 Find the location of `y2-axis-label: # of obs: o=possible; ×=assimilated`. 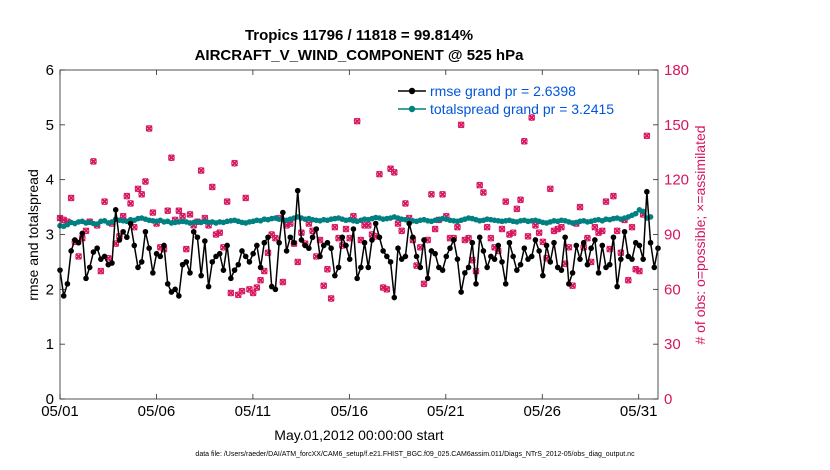

y2-axis-label: # of obs: o=possible; ×=assimilated is located at coordinates (700, 234).